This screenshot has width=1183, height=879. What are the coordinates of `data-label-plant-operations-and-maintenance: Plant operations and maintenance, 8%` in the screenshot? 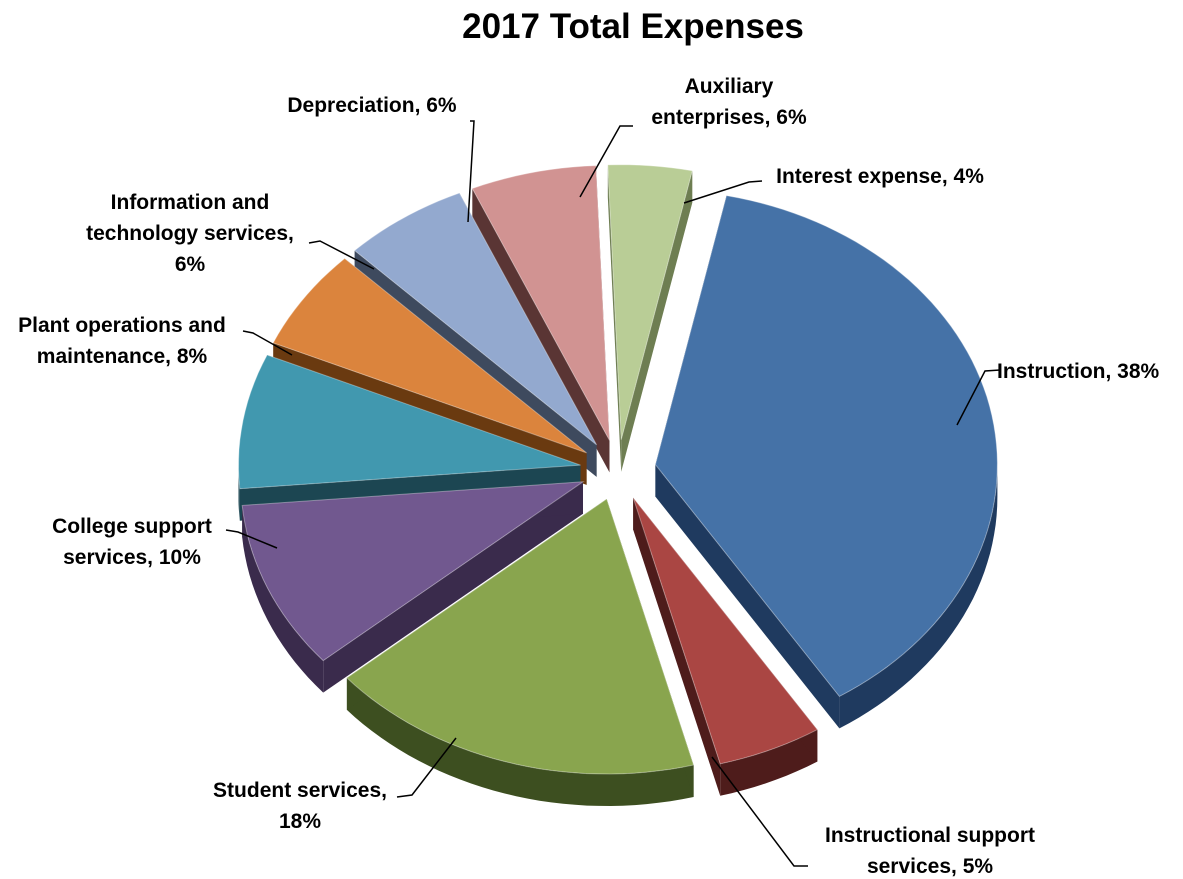 It's located at (122, 341).